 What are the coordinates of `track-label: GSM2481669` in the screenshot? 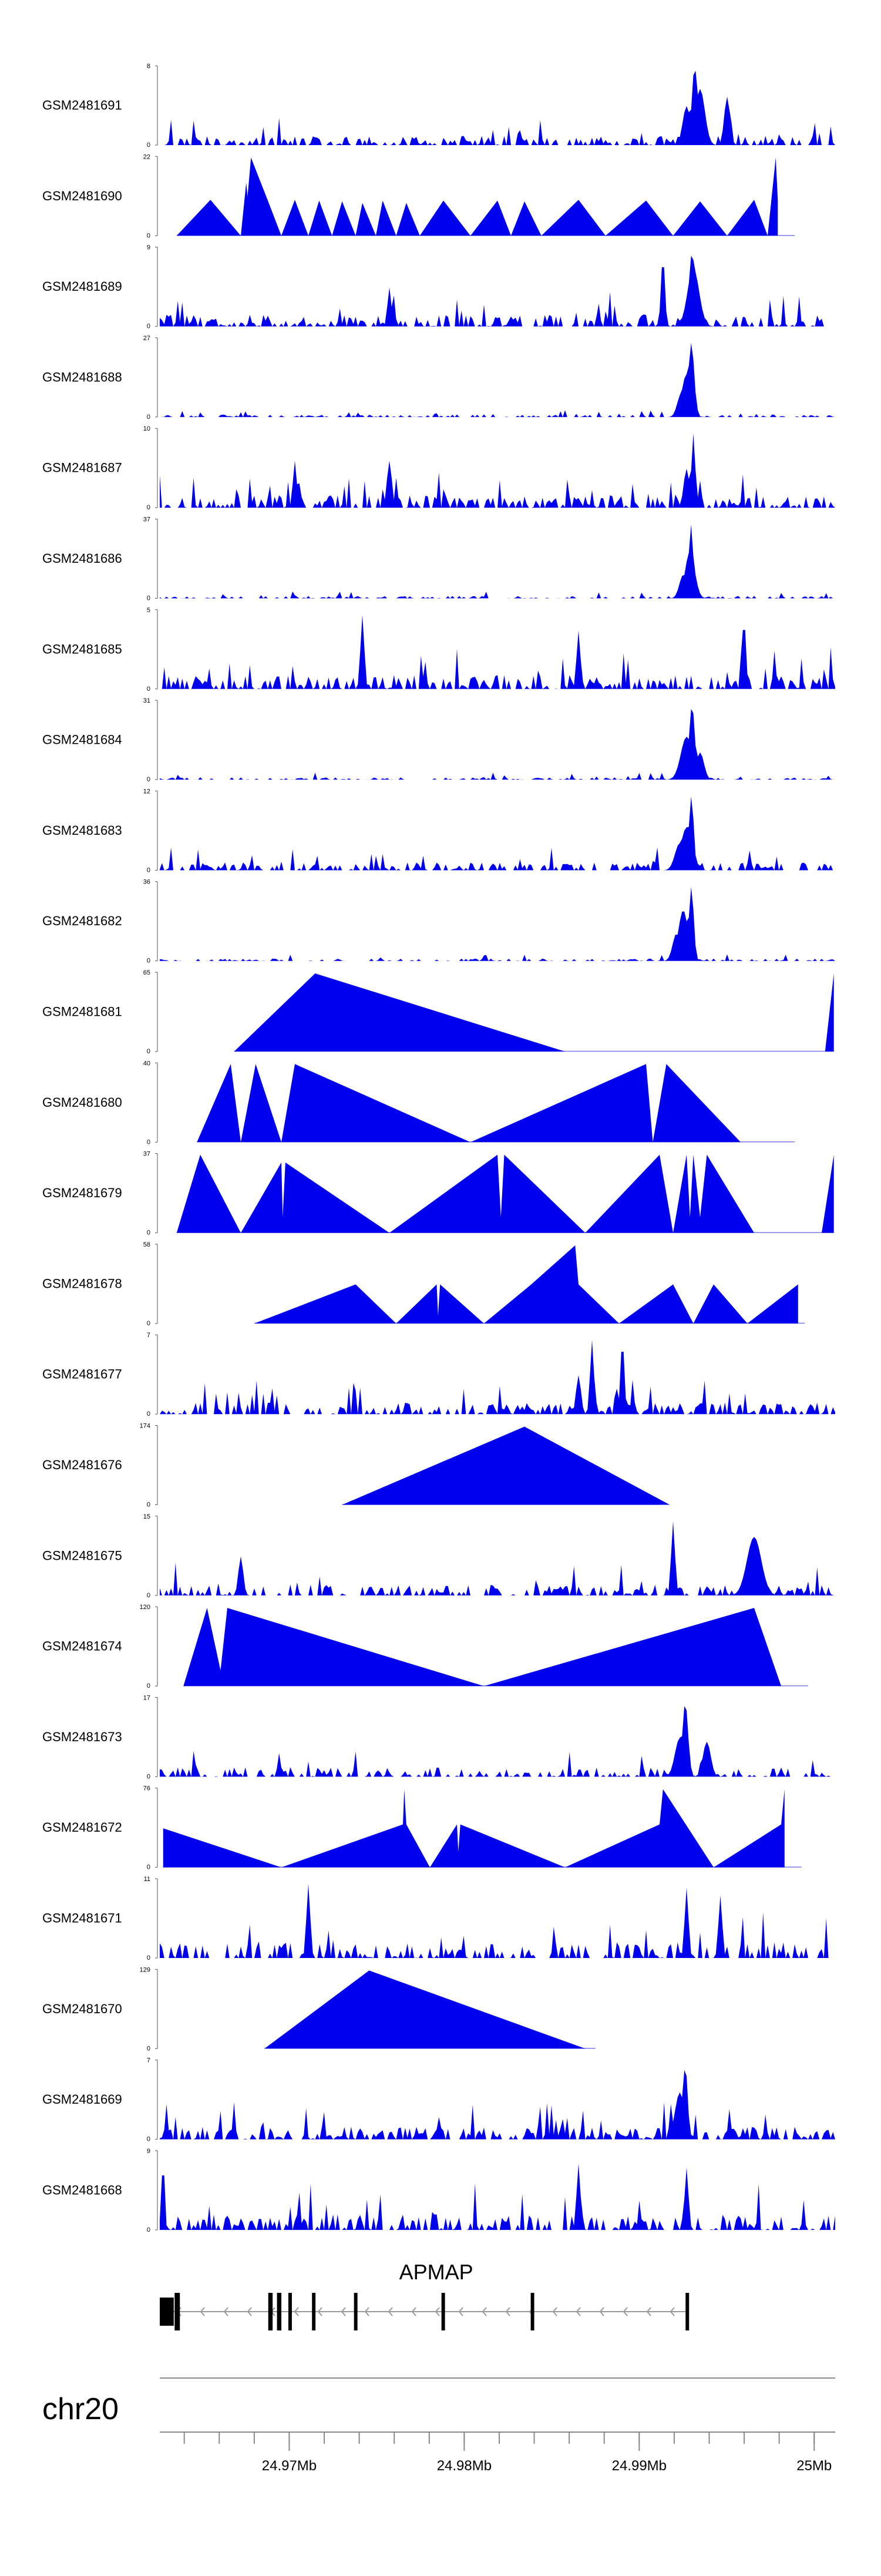 It's located at (82, 2099).